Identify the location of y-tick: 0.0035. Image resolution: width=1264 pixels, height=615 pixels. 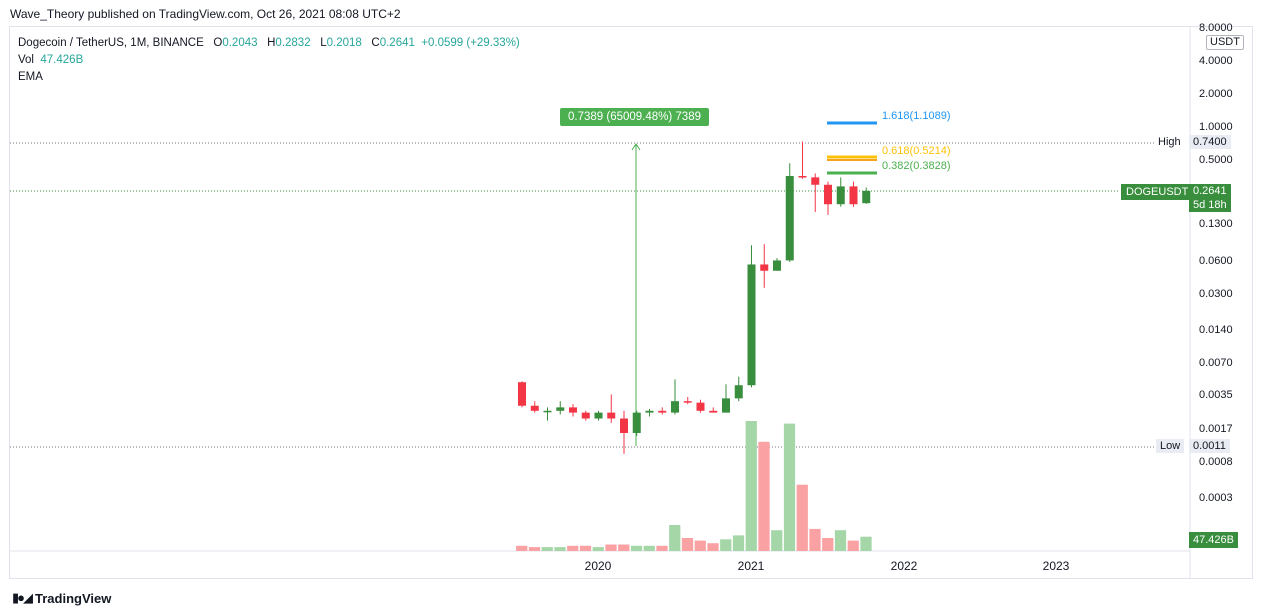
(1216, 395).